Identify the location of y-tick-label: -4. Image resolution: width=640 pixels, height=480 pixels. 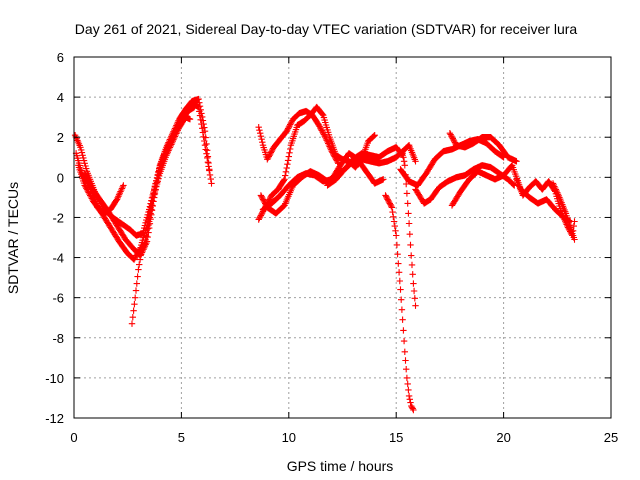
(58, 258).